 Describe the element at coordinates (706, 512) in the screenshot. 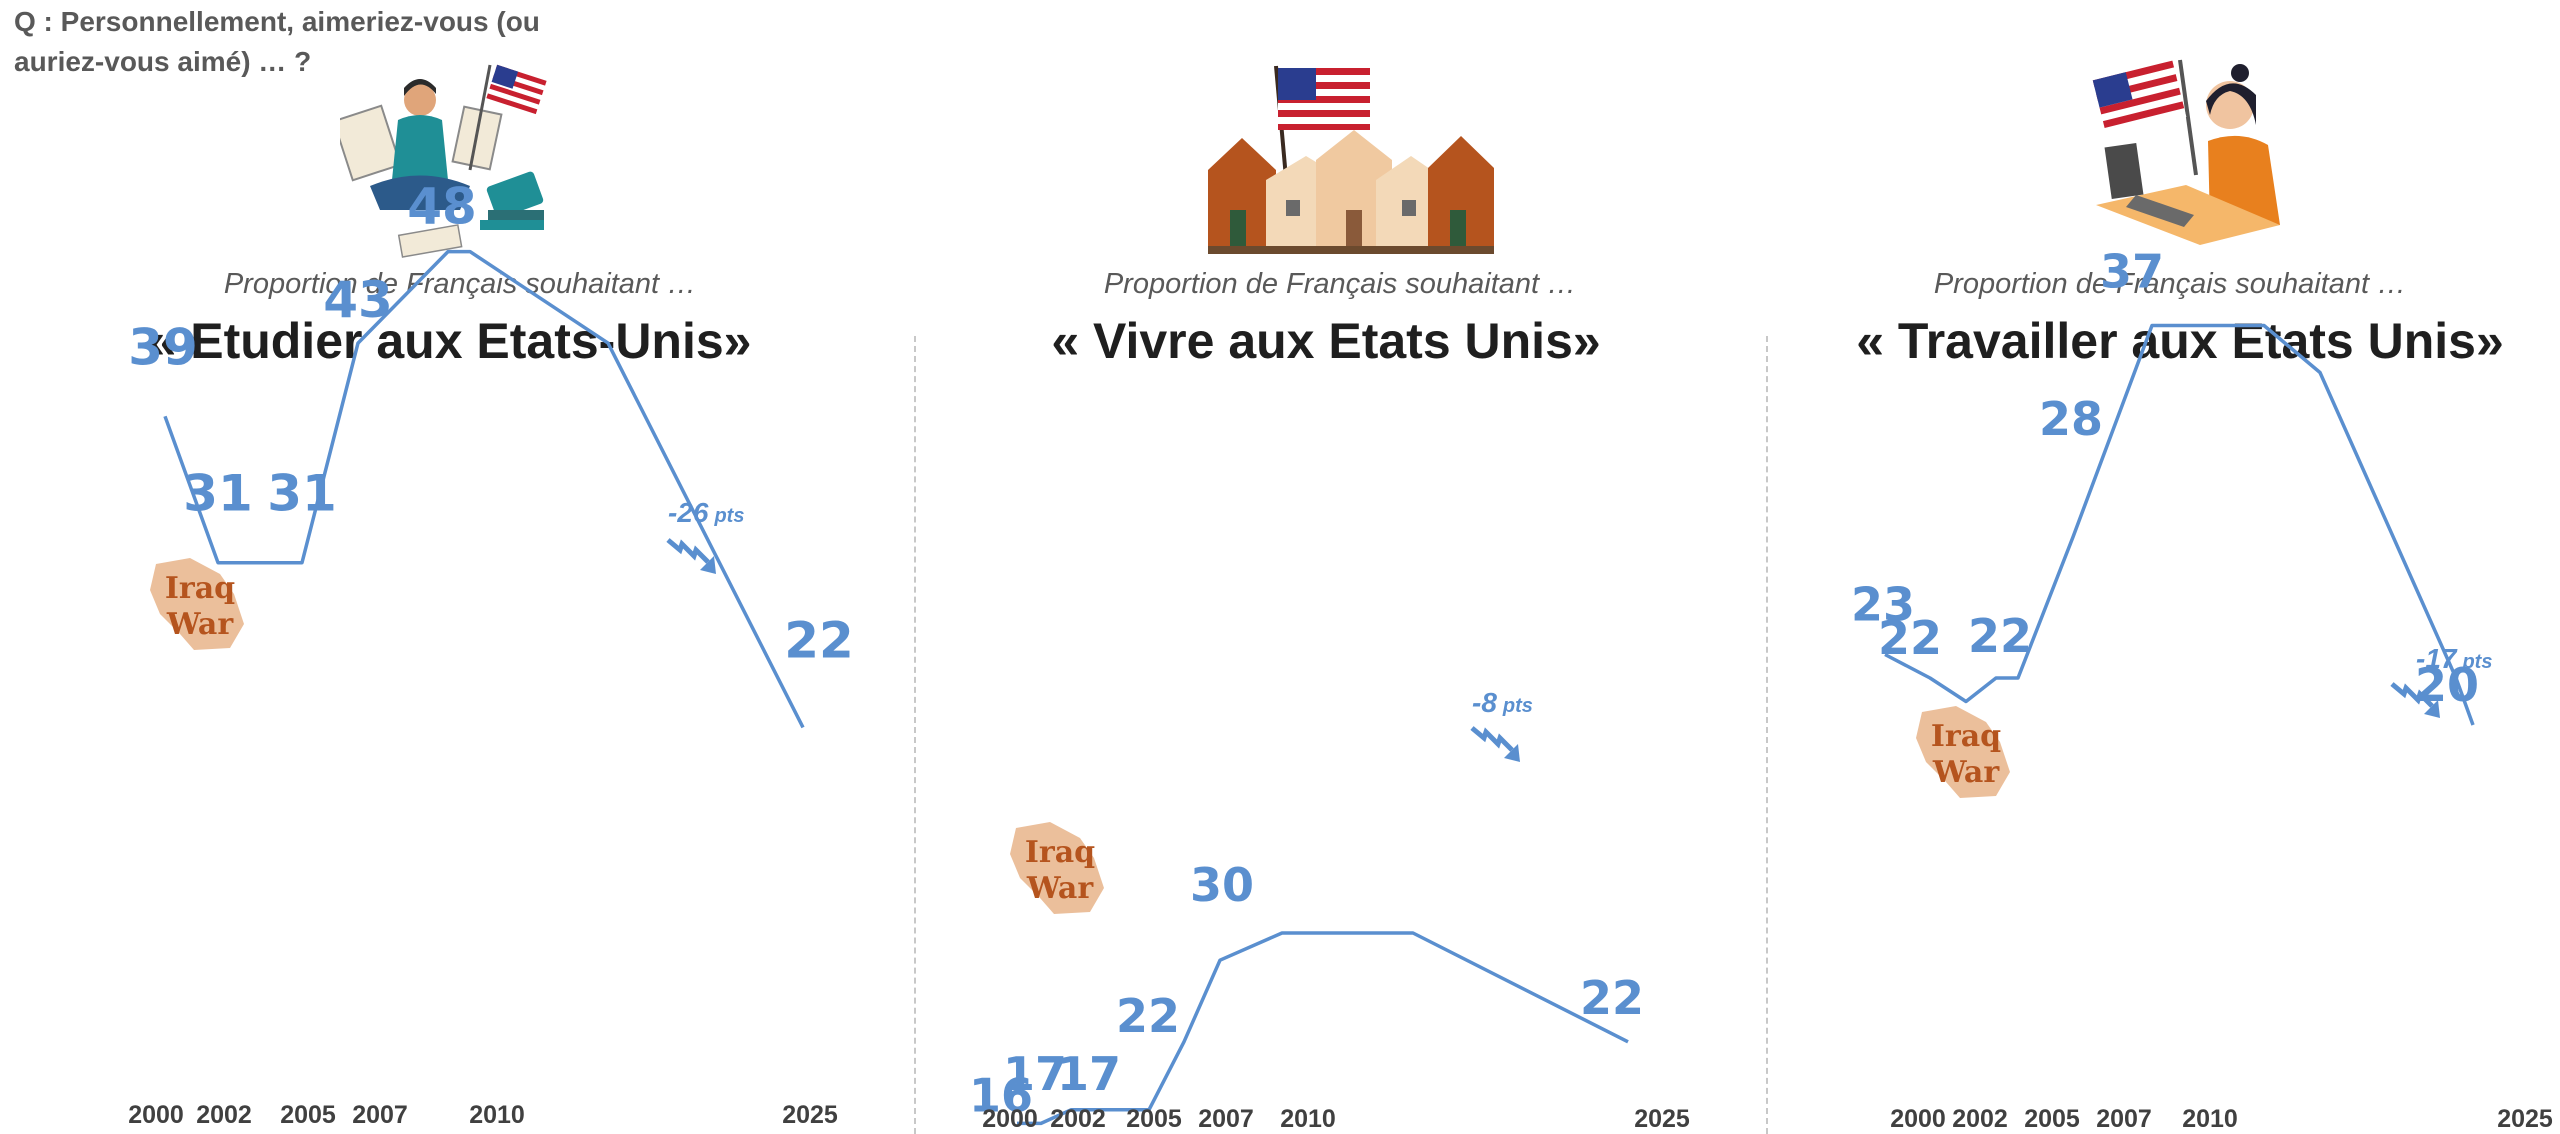

I see `delta-label: -26 pts` at that location.